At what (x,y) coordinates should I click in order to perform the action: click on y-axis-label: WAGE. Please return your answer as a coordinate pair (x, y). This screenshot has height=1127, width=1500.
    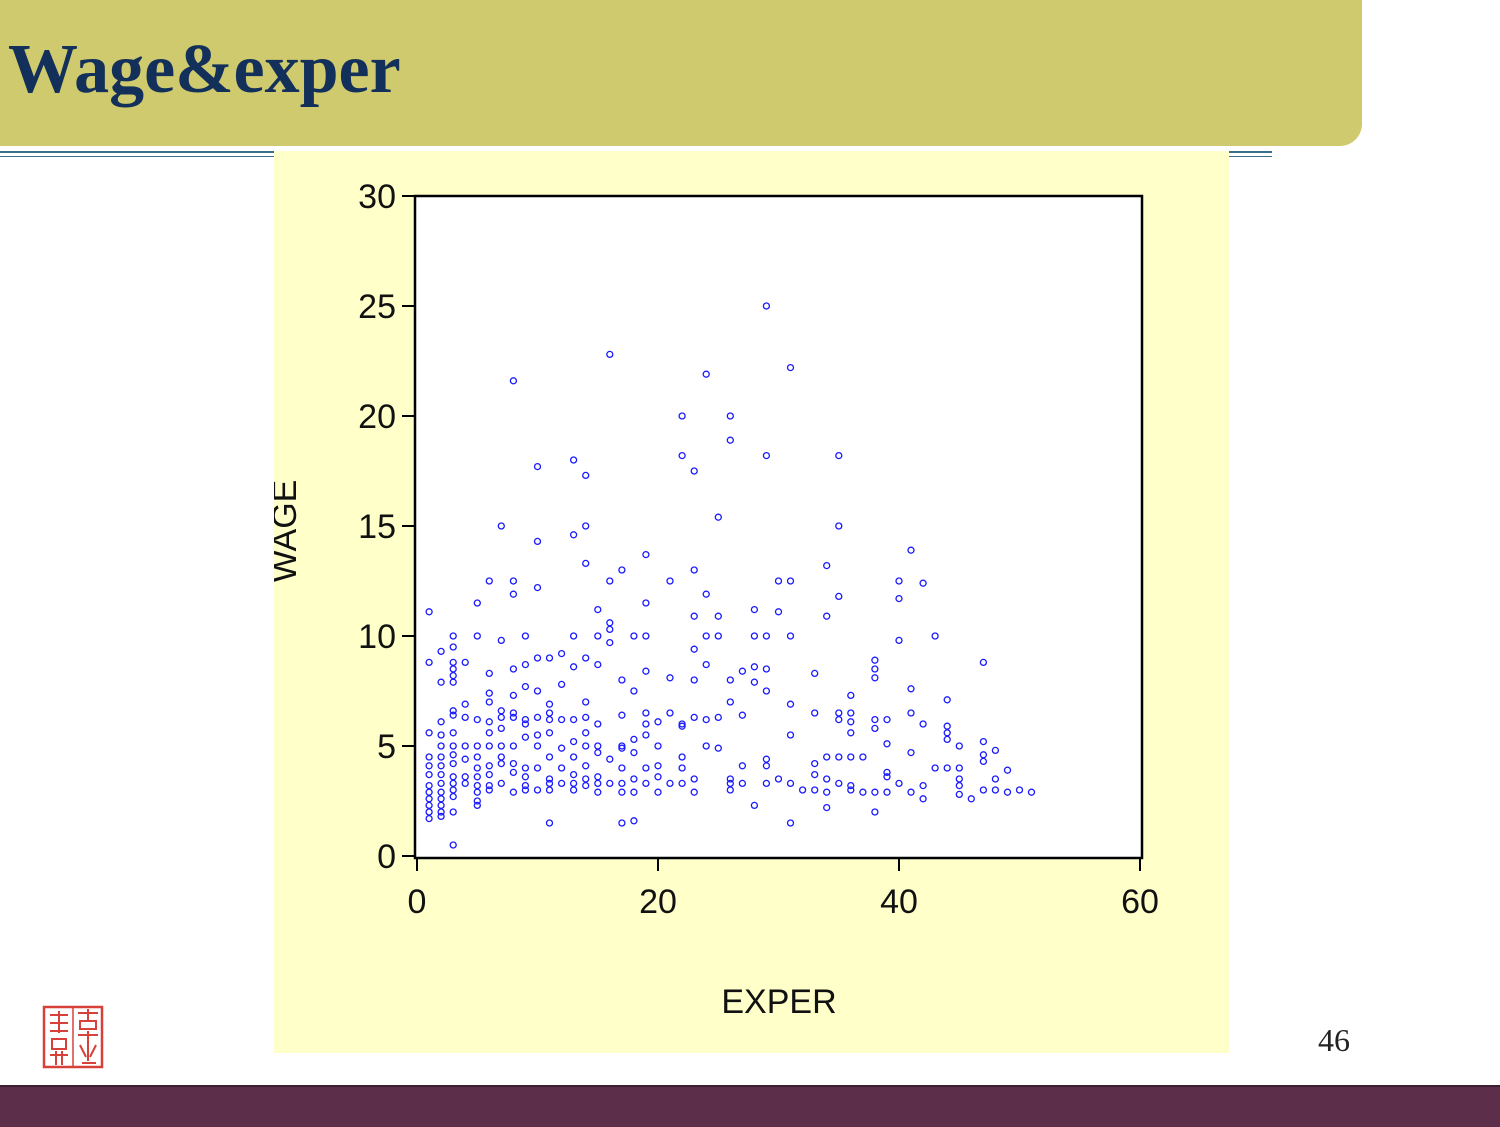
    Looking at the image, I should click on (289, 531).